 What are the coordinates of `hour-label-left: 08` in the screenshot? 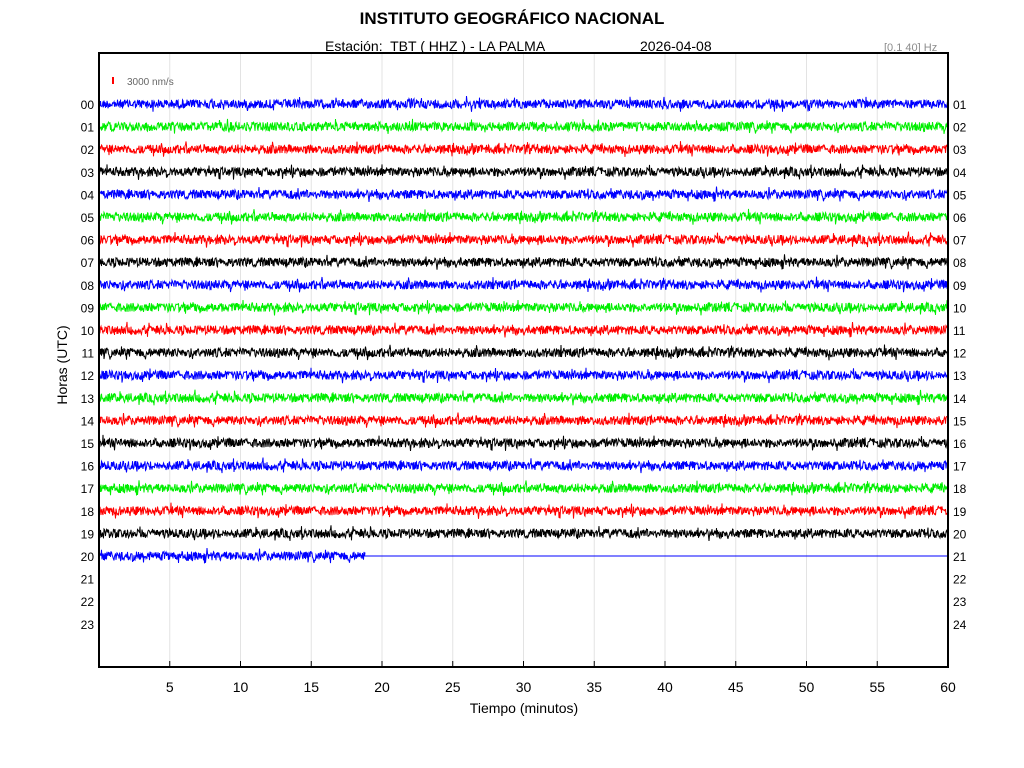 It's located at (88, 286).